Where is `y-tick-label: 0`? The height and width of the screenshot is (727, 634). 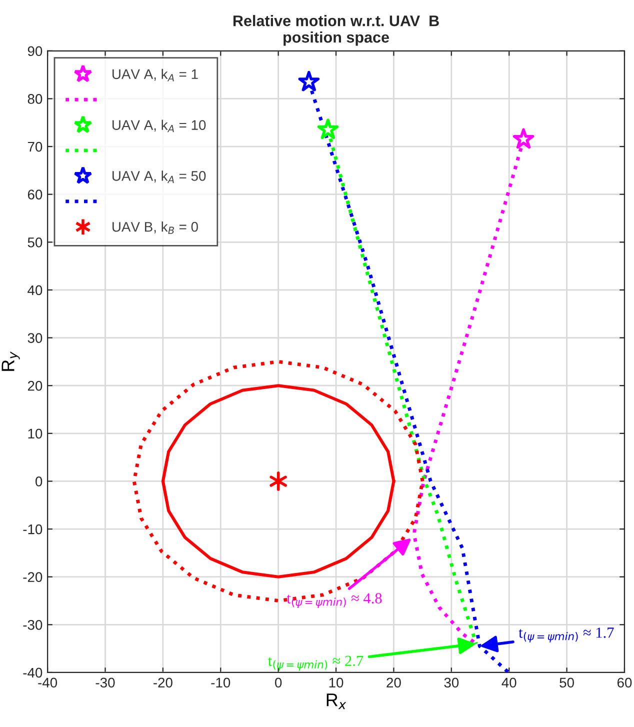
y-tick-label: 0 is located at coordinates (39, 481).